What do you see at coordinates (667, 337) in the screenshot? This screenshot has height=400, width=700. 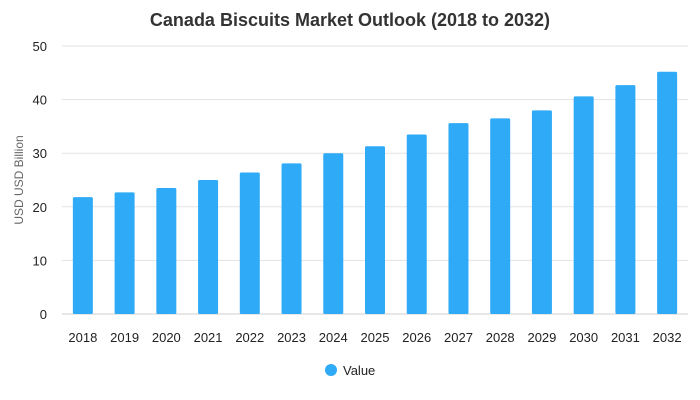 I see `x-tick-label: 2032` at bounding box center [667, 337].